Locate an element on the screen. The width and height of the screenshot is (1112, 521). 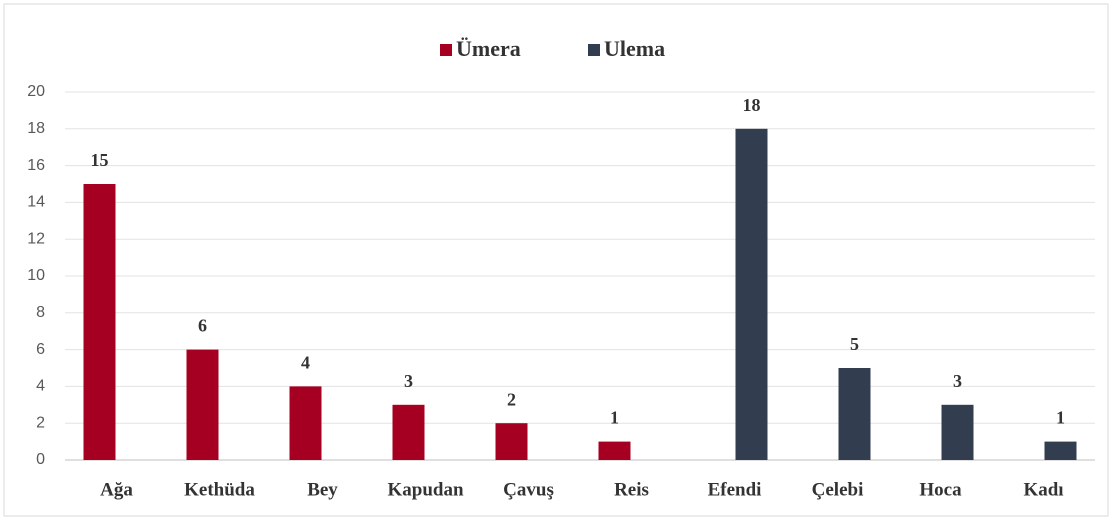
x-tick-label: Kapudan is located at coordinates (425, 489).